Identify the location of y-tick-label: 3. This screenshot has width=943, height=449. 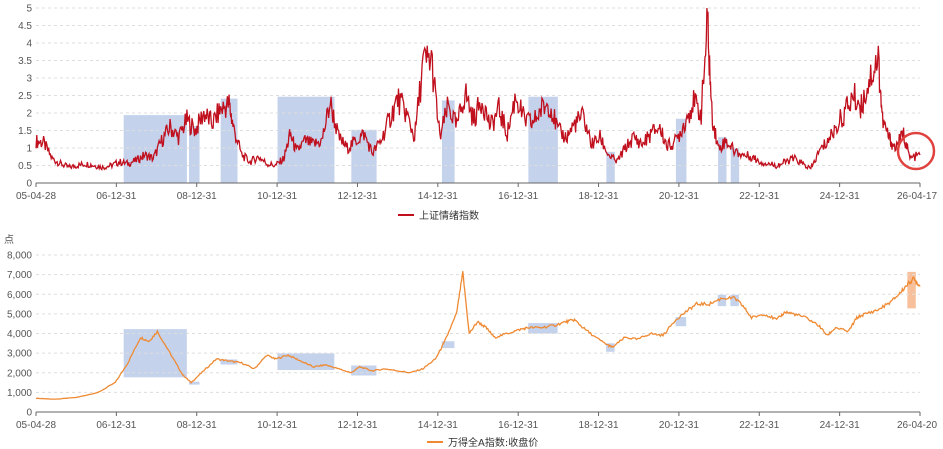
(29, 79).